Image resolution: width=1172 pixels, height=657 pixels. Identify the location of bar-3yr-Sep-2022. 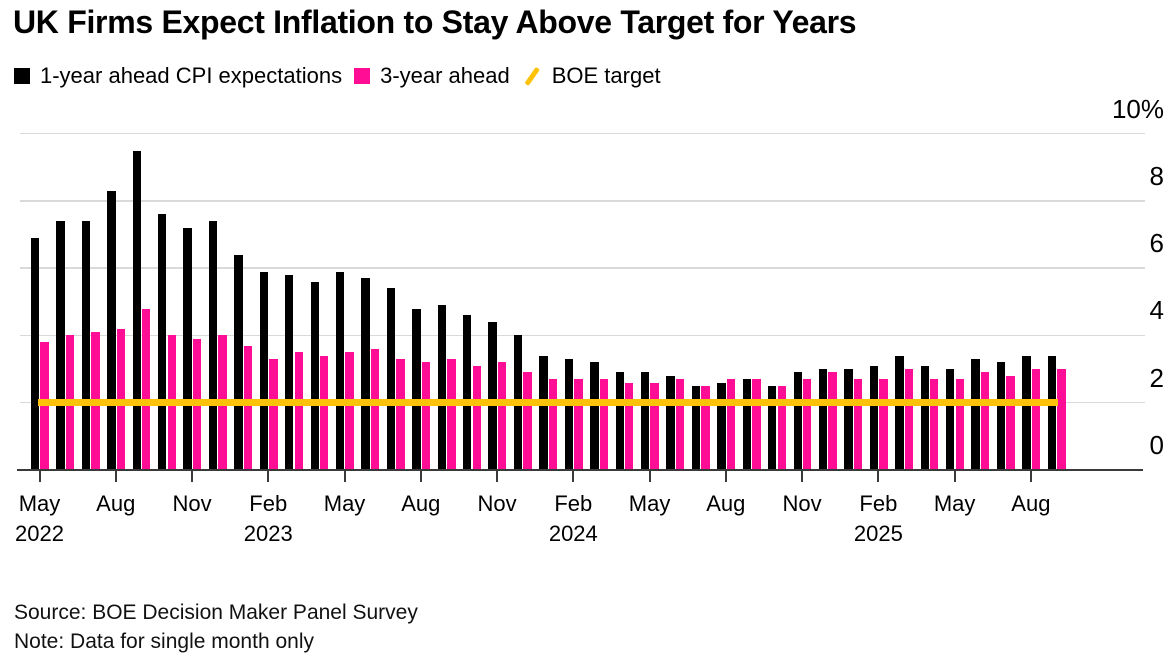
(146, 389).